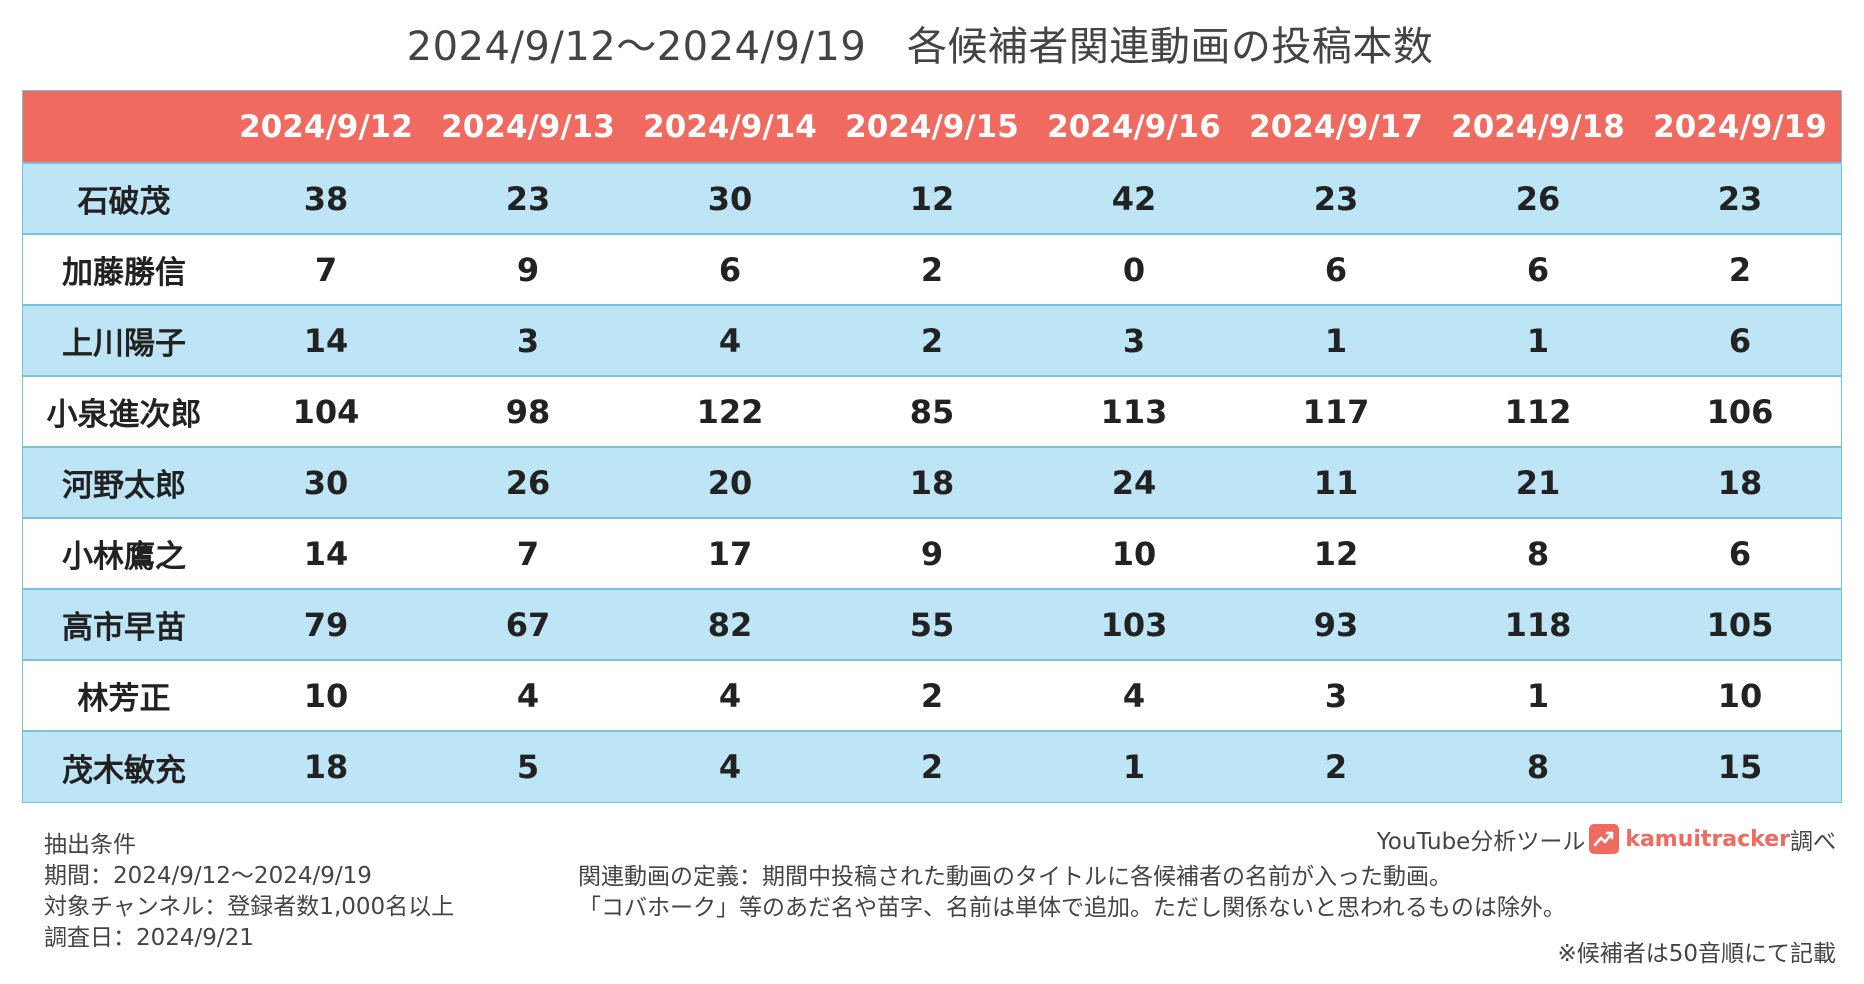 The width and height of the screenshot is (1864, 984). Describe the element at coordinates (1740, 411) in the screenshot. I see `count-cell: 106` at that location.